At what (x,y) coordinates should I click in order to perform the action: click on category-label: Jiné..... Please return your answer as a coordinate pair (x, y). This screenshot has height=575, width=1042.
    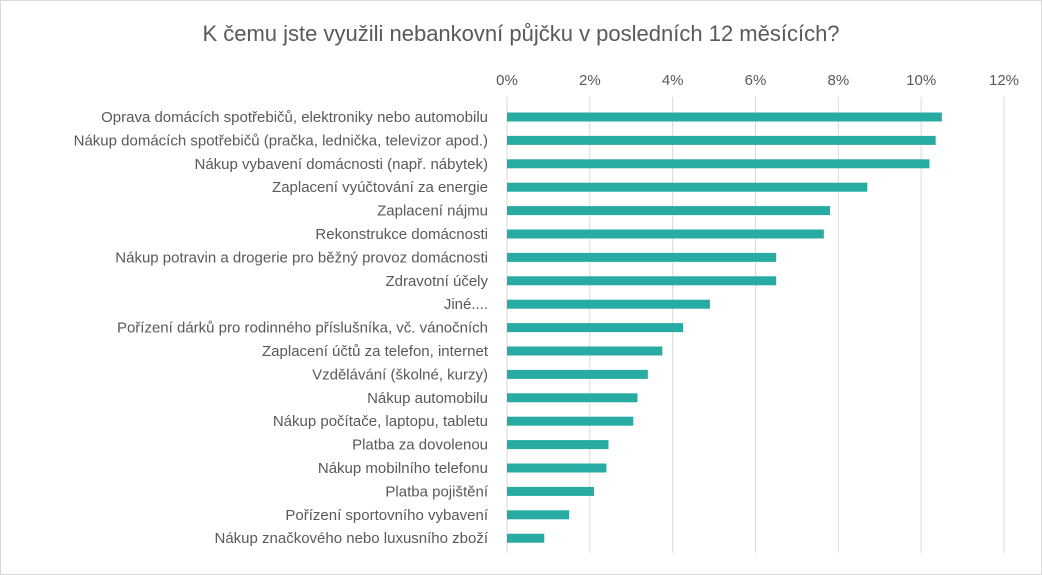
    Looking at the image, I should click on (466, 304).